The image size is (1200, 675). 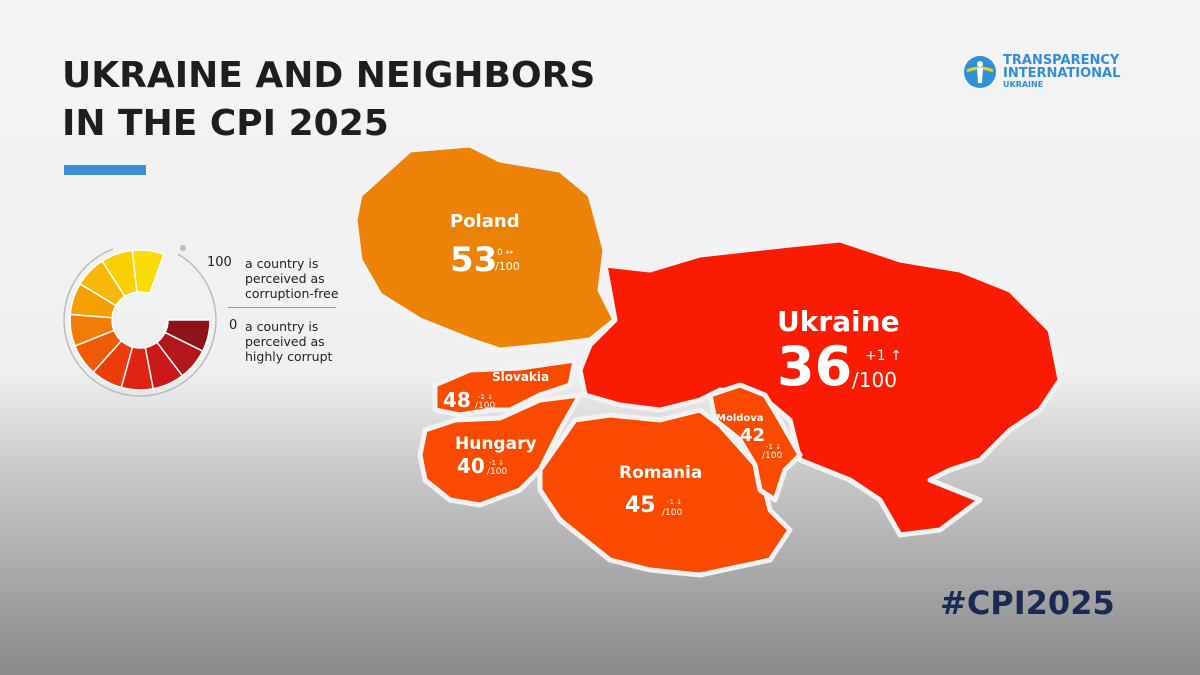 What do you see at coordinates (187, 336) in the screenshot?
I see `donut-segment` at bounding box center [187, 336].